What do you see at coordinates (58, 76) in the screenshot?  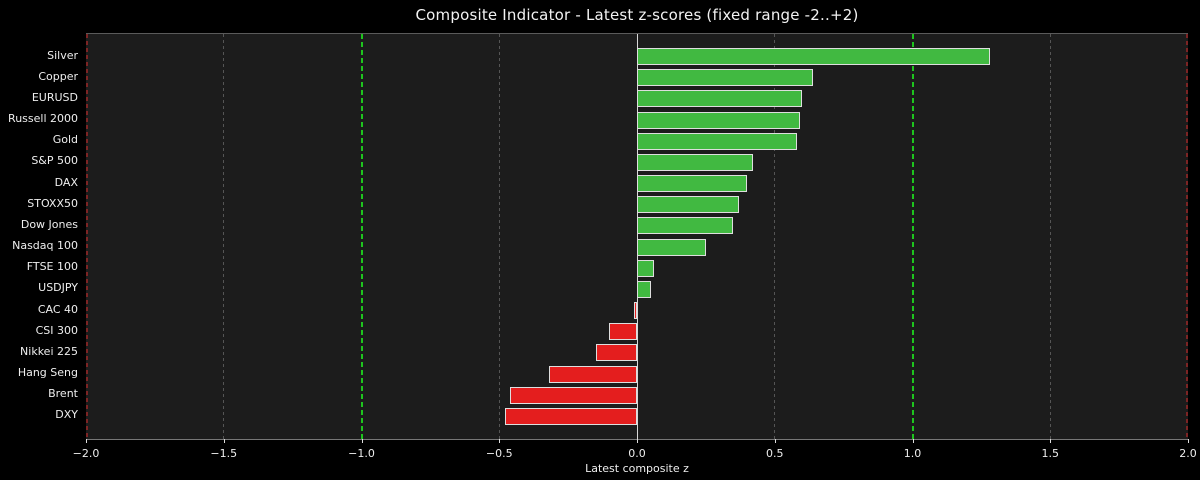 I see `ytick-label: Copper` at bounding box center [58, 76].